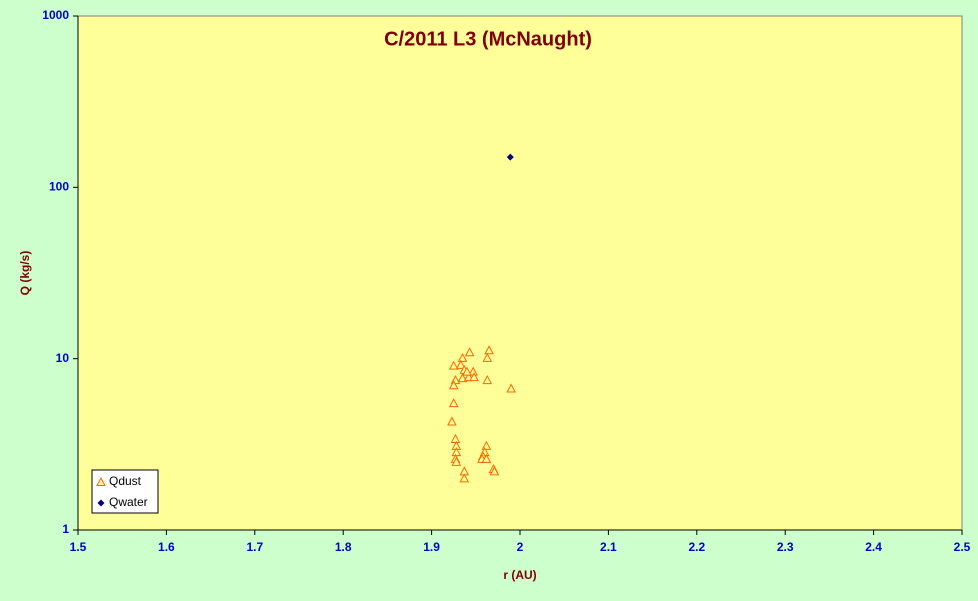  What do you see at coordinates (125, 491) in the screenshot?
I see `legend` at bounding box center [125, 491].